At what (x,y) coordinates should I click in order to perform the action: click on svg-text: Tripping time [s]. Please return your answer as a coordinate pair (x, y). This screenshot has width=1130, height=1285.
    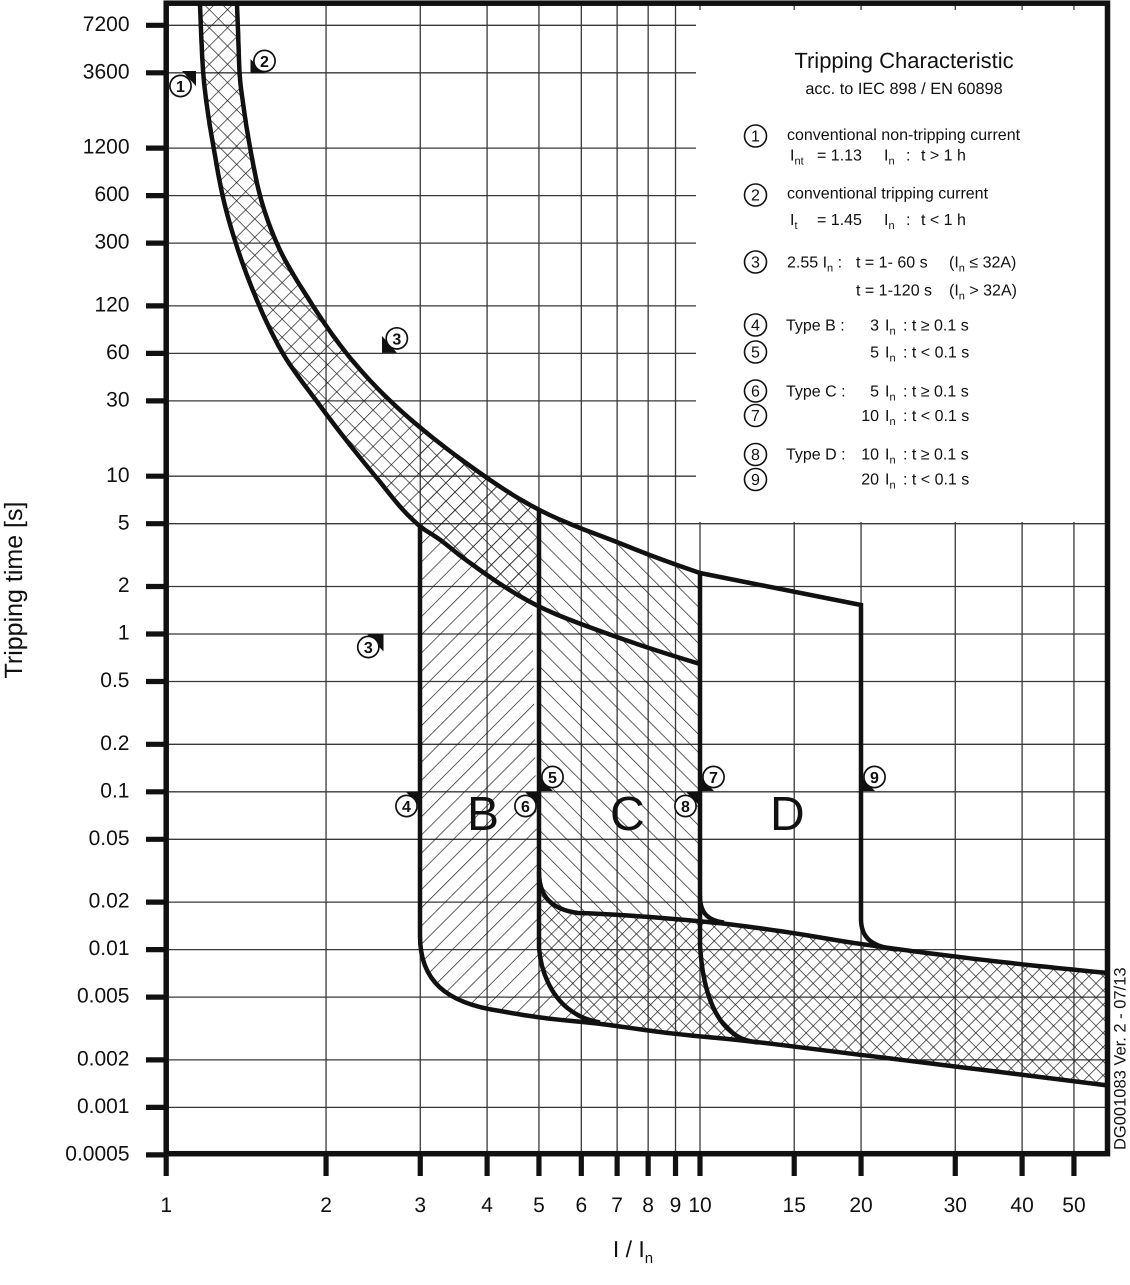
    Looking at the image, I should click on (14, 590).